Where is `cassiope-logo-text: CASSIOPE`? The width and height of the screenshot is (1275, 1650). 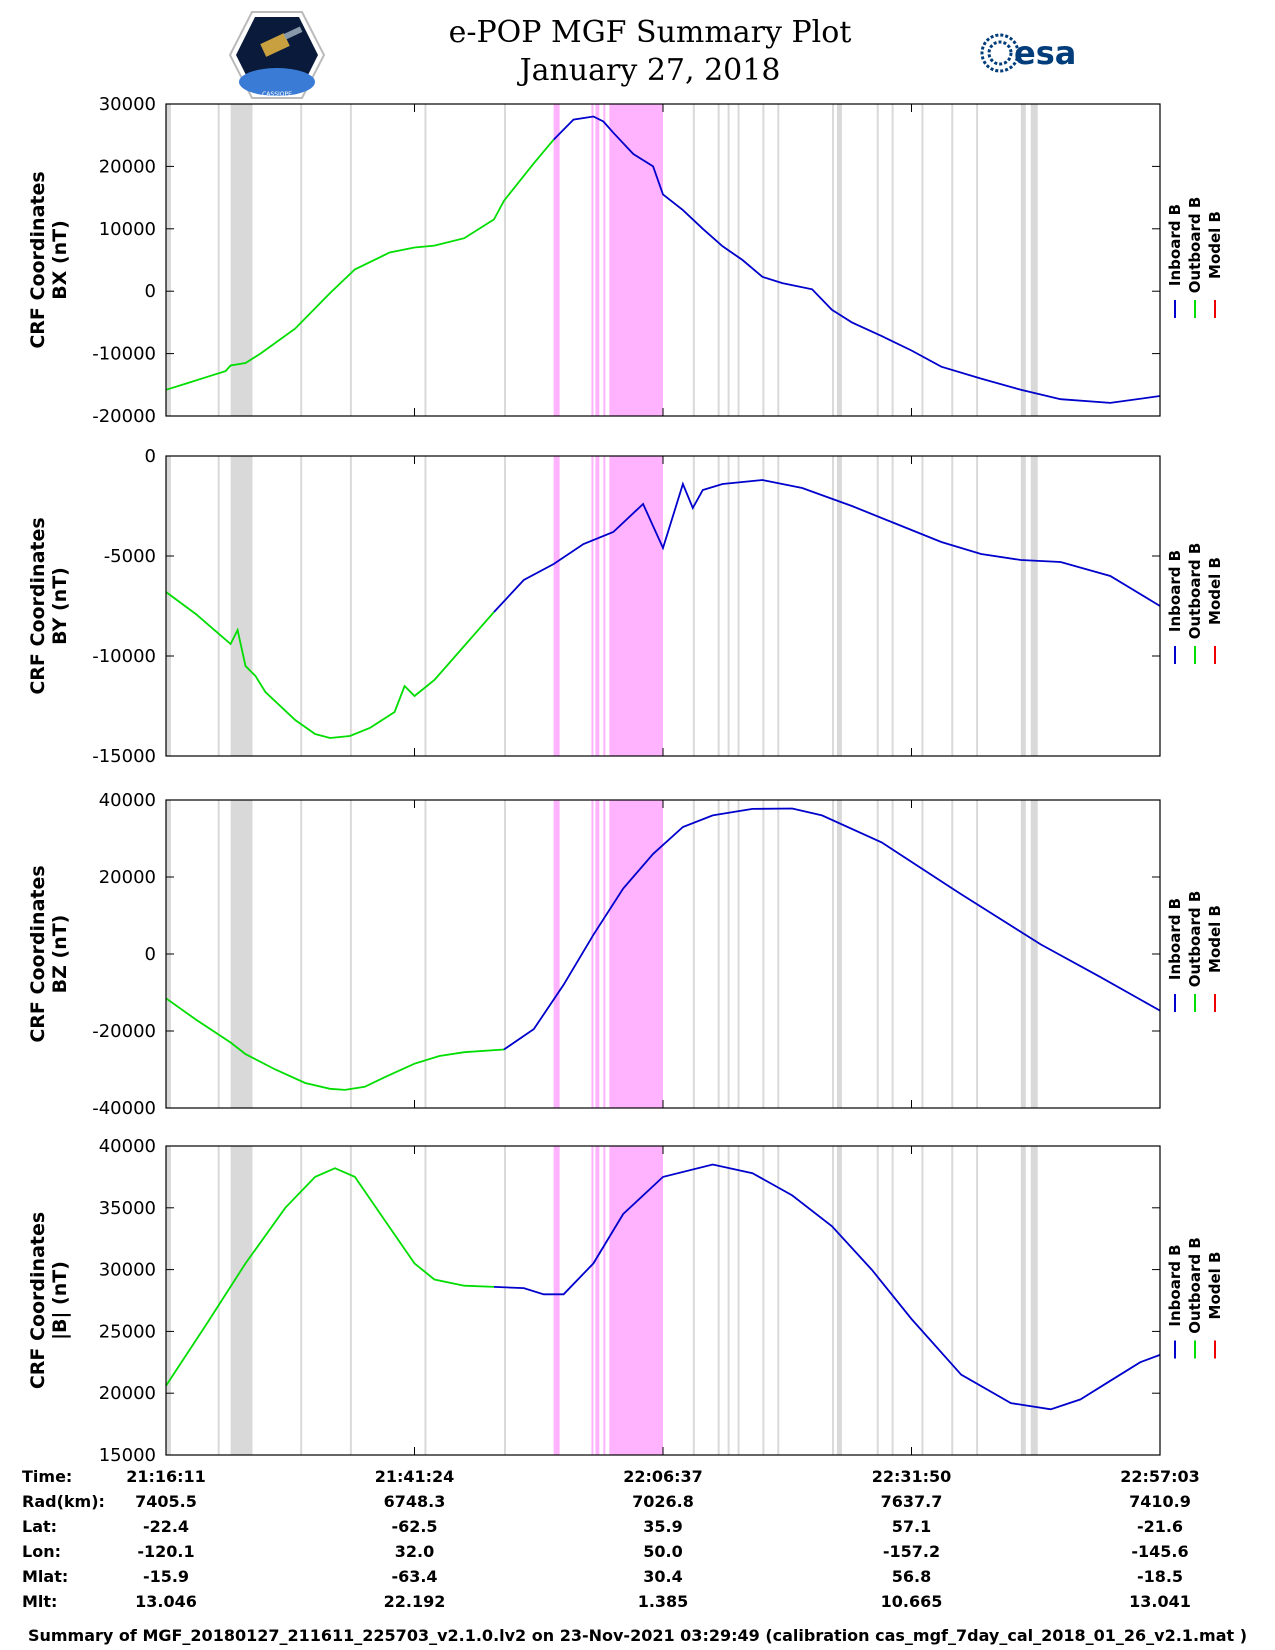
cassiope-logo-text: CASSIOPE is located at coordinates (277, 94).